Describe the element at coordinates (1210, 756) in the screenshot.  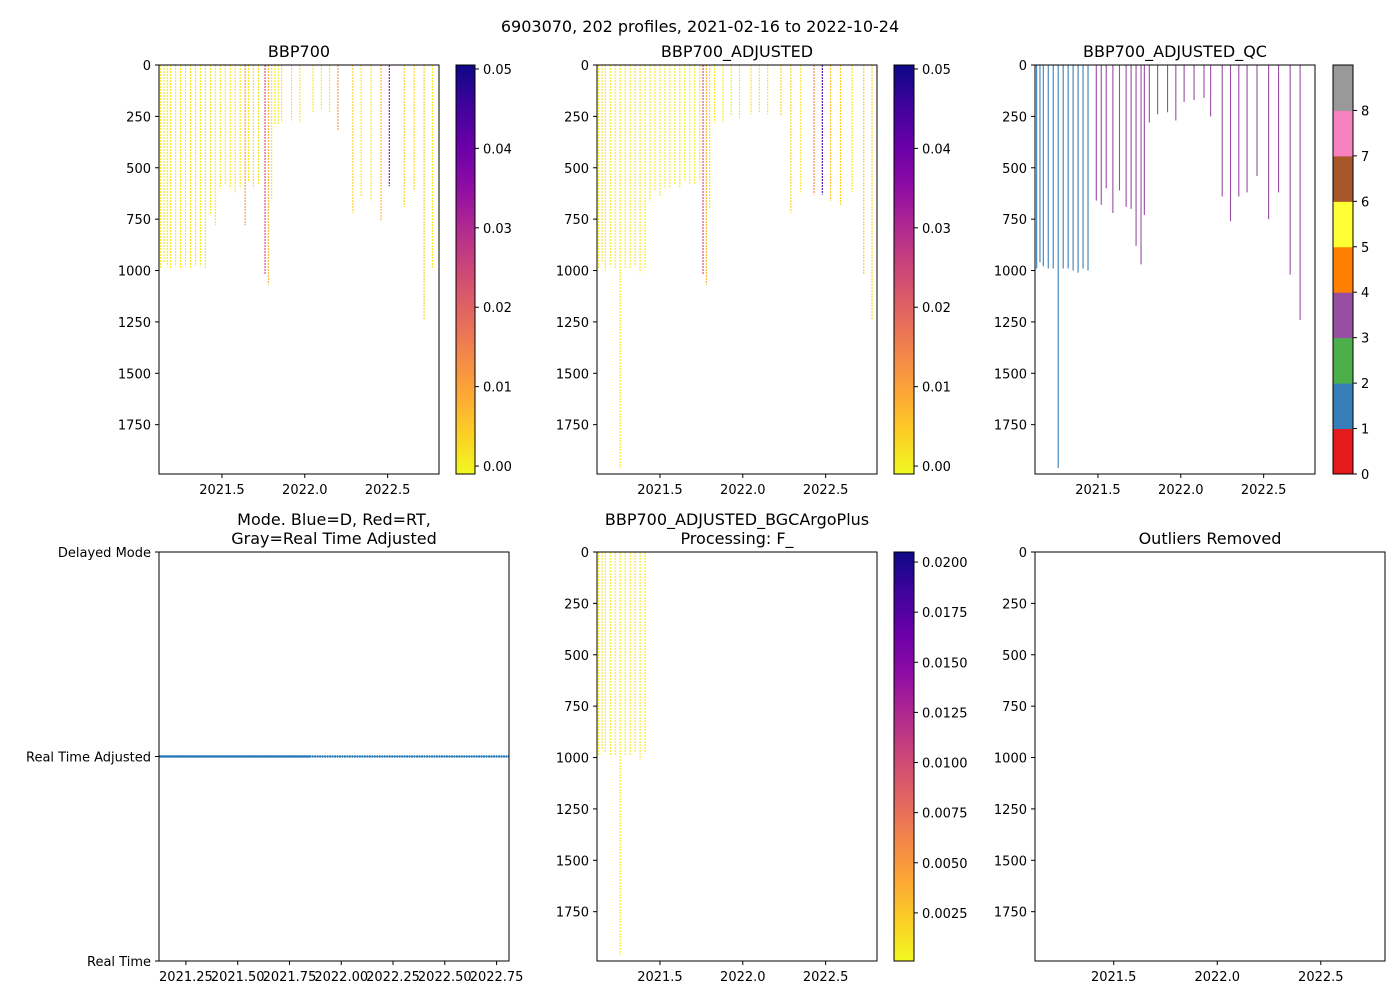
I see `axes-frame-outliers_removed` at that location.